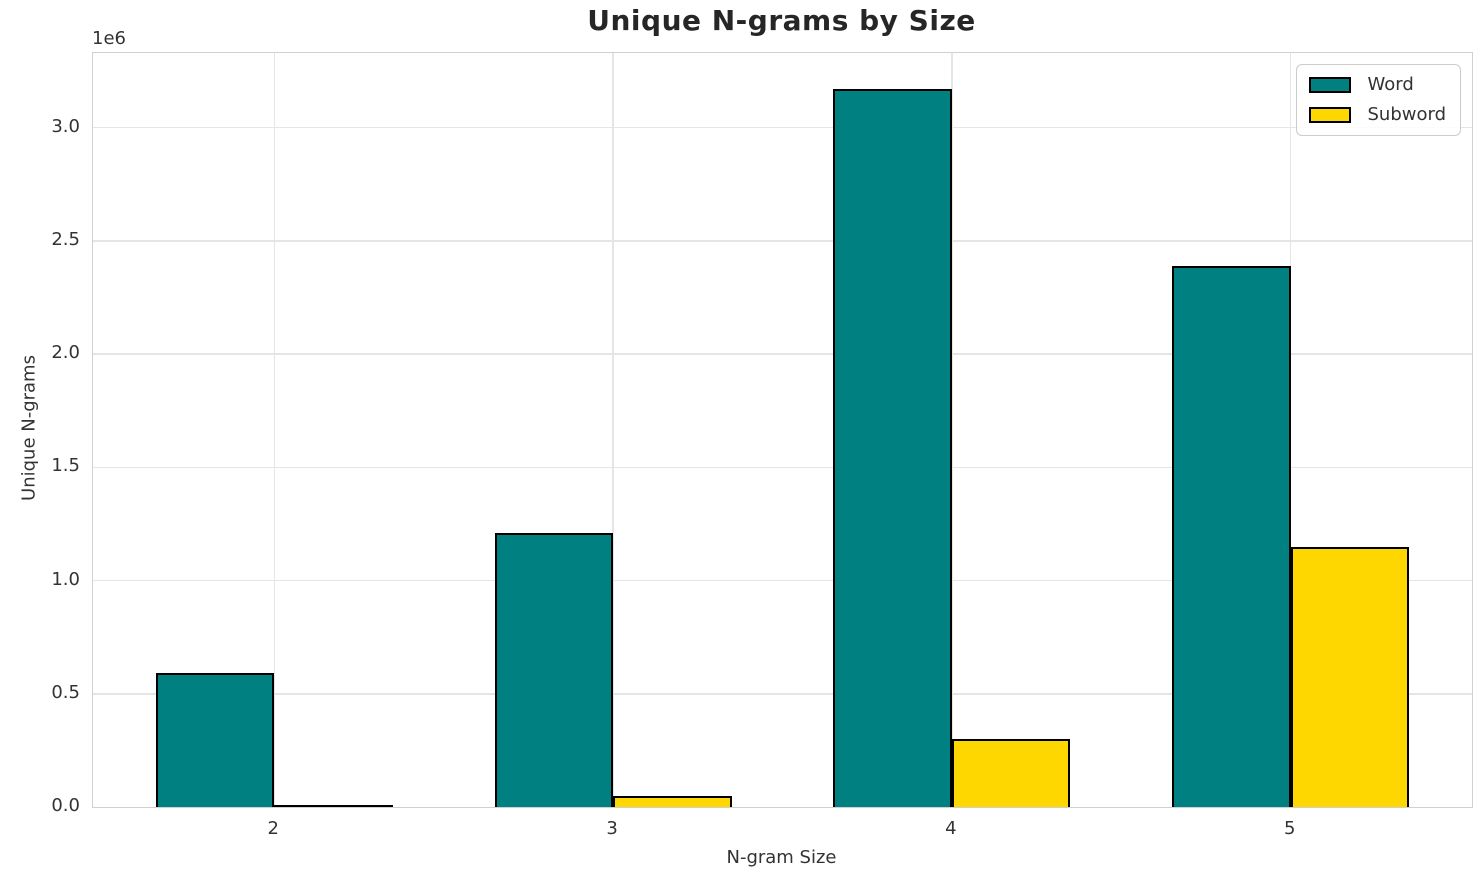  Describe the element at coordinates (65, 579) in the screenshot. I see `y-tick-label: 1.0` at that location.